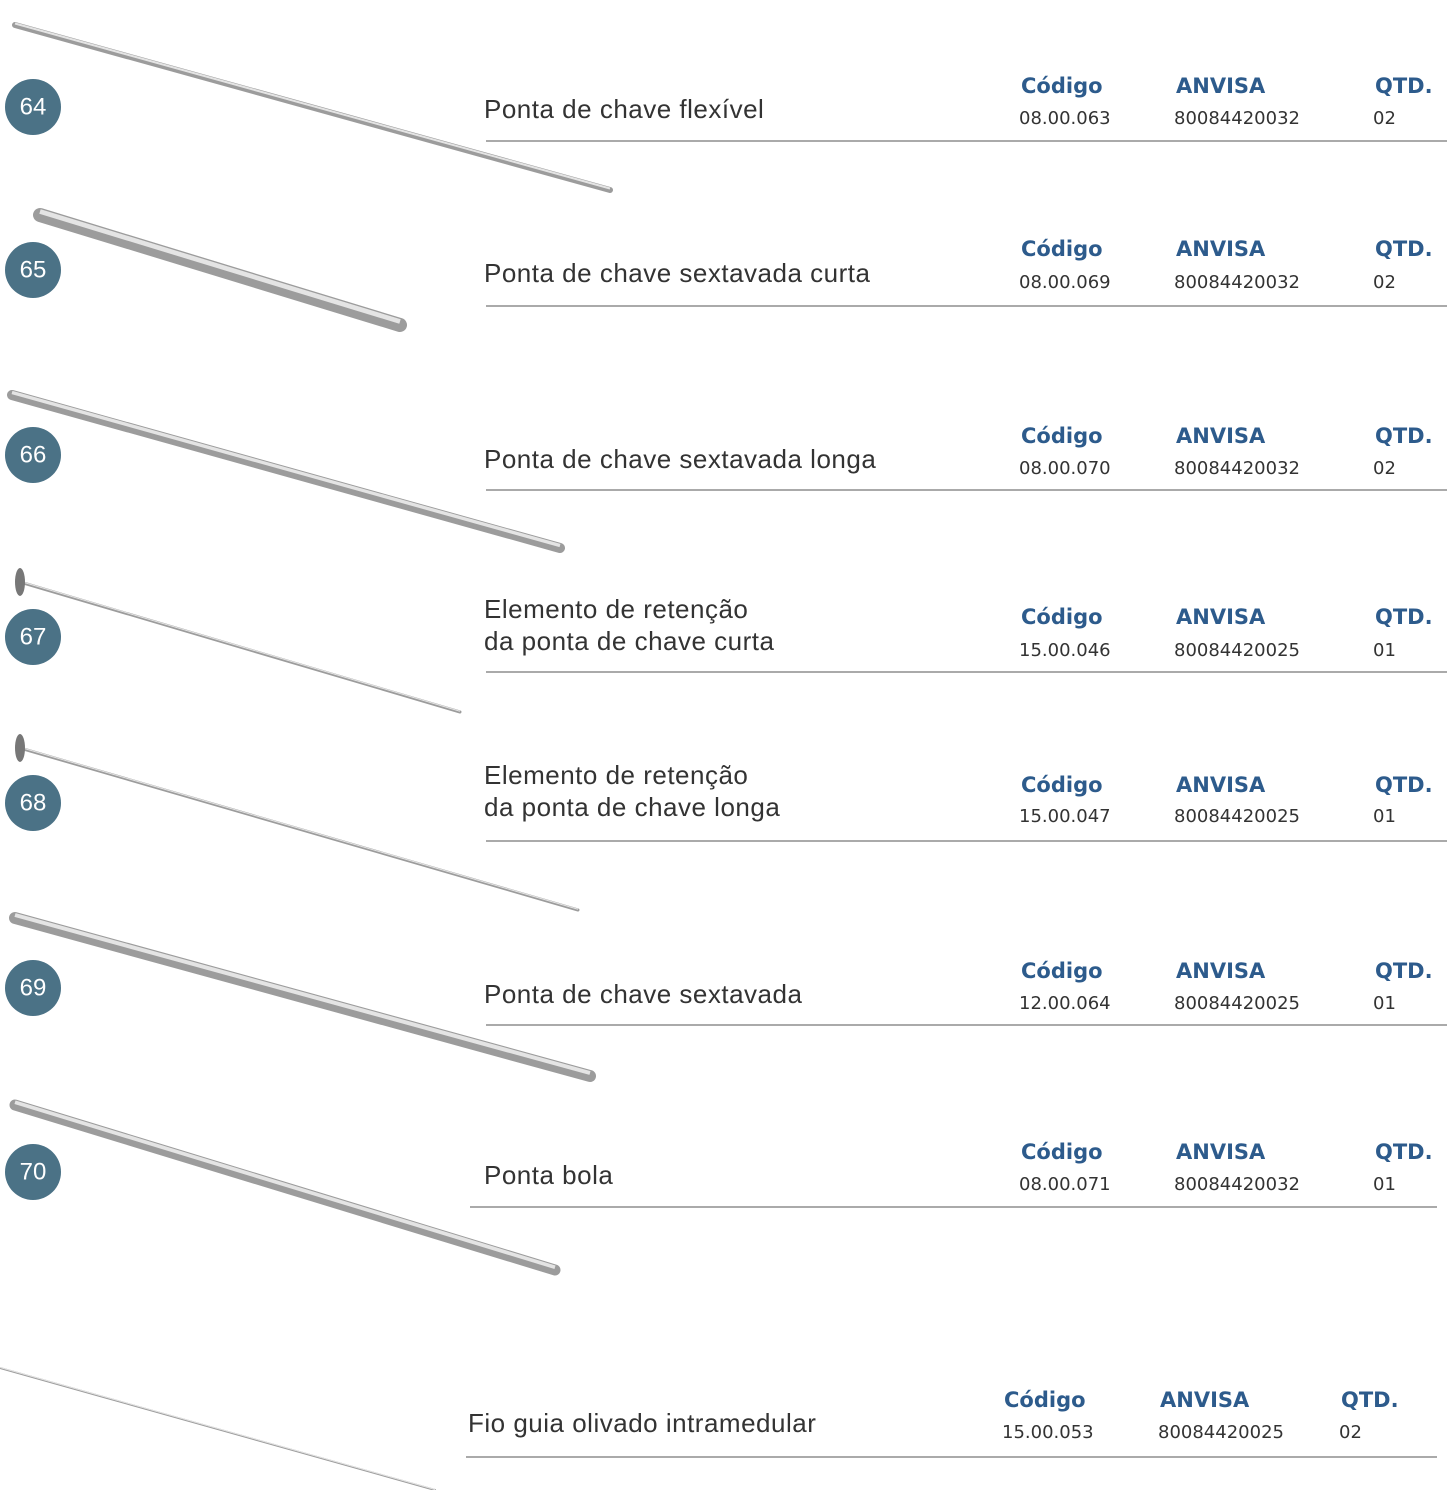 This screenshot has height=1490, width=1447. I want to click on item-number: 64, so click(33, 106).